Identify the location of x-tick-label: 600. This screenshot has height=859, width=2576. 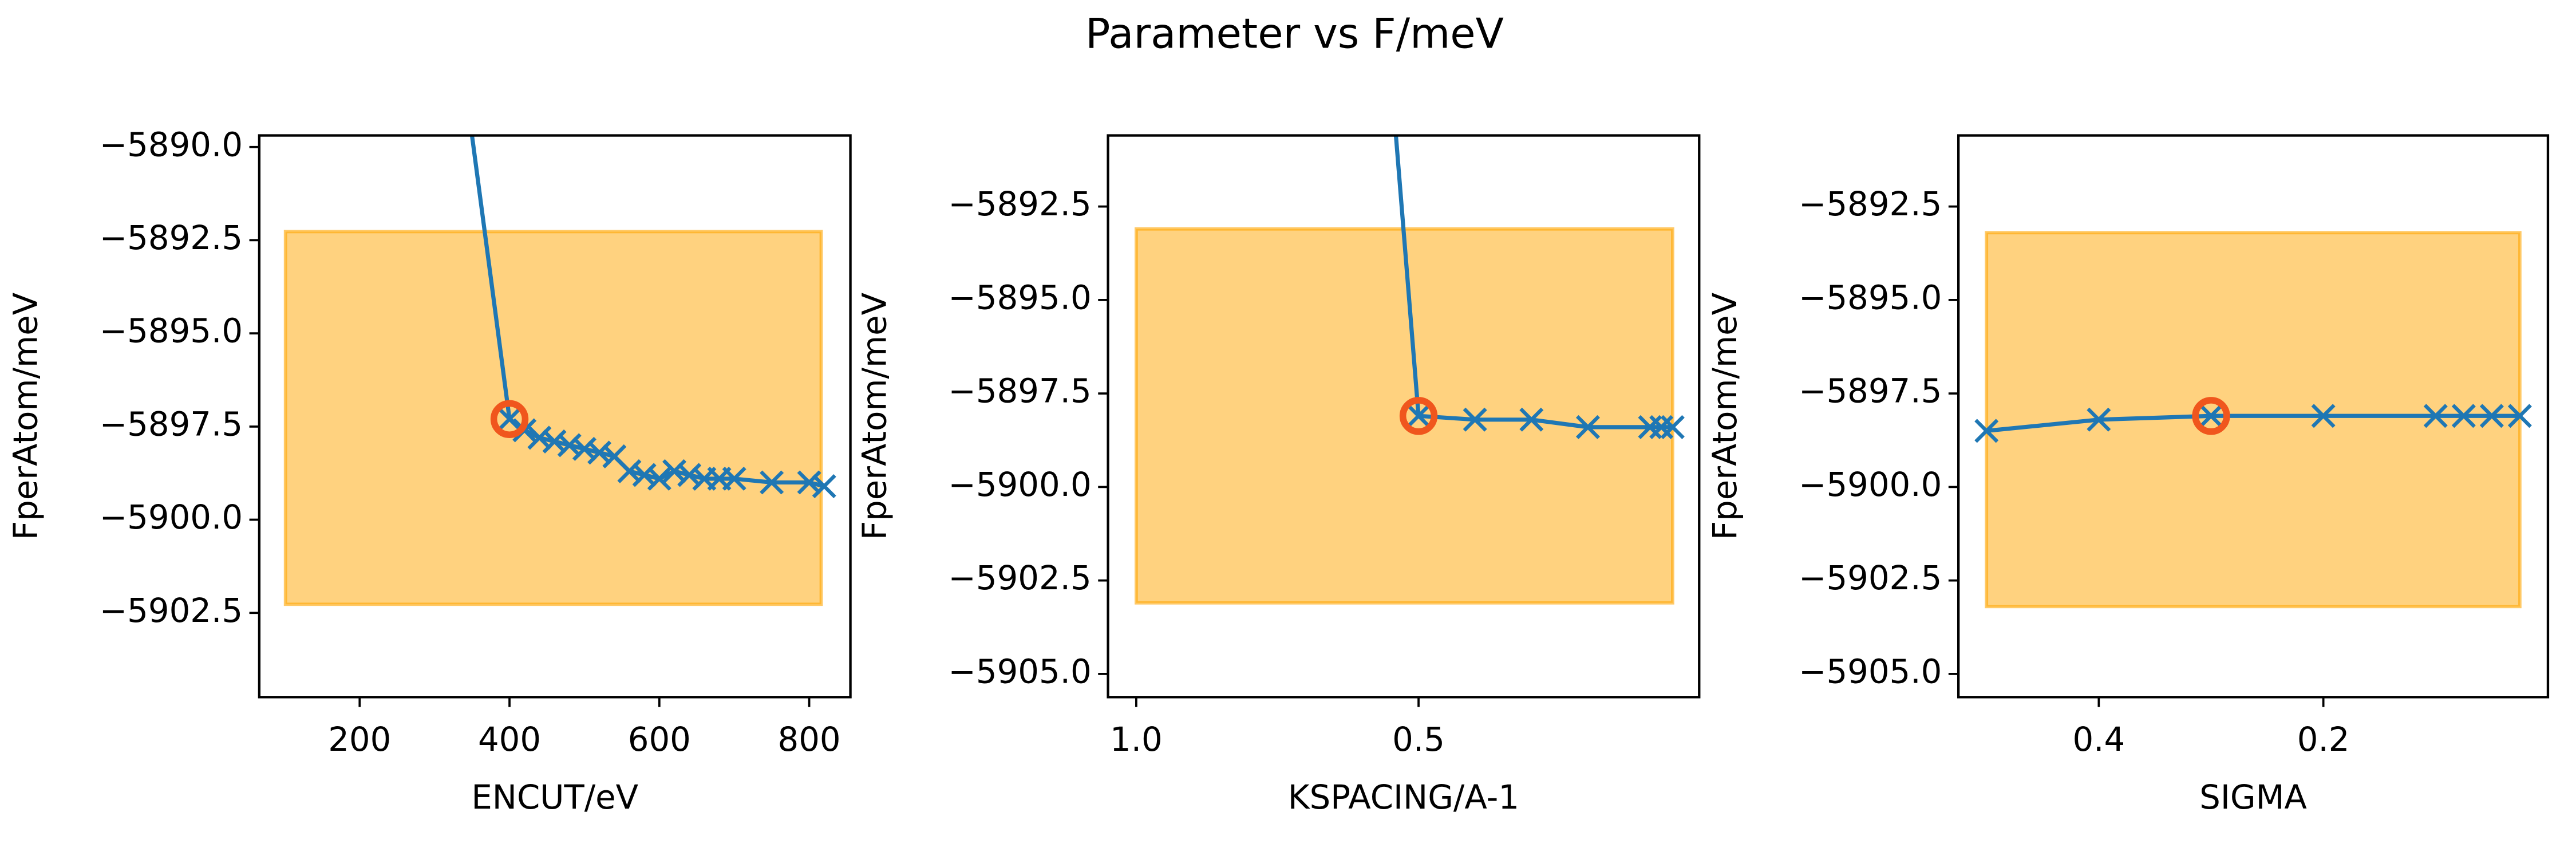
(659, 739).